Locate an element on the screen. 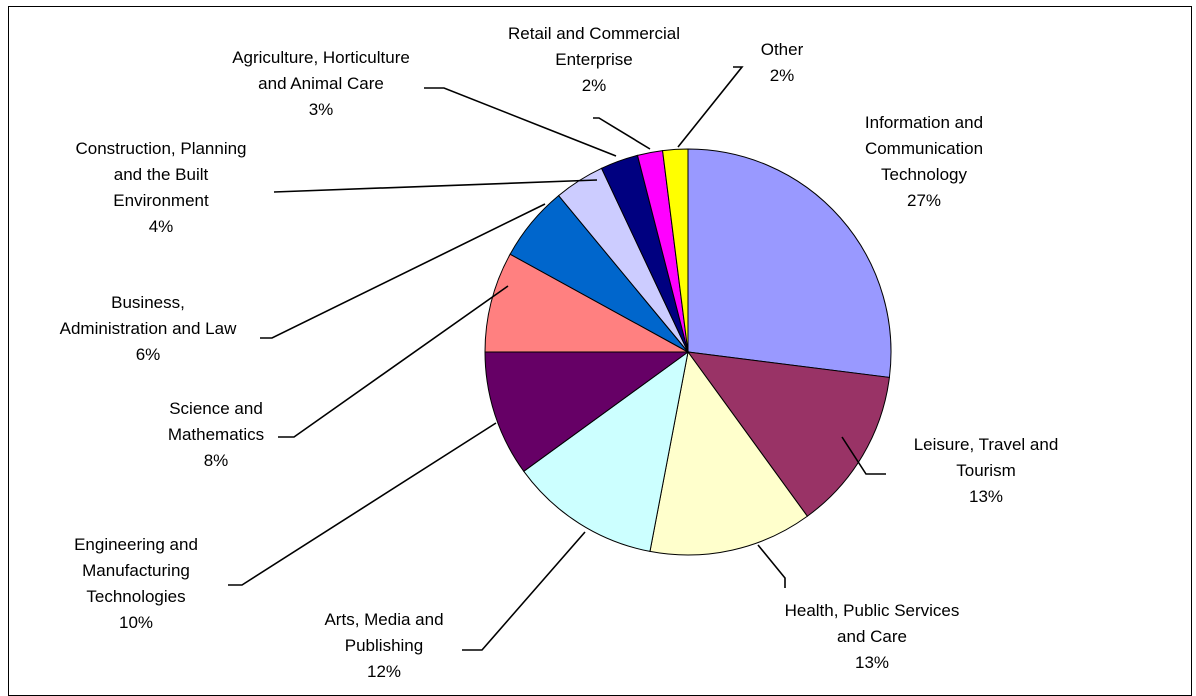 The height and width of the screenshot is (696, 1196). slice-label-1: Leisure, Travel and Tourism 13% is located at coordinates (986, 470).